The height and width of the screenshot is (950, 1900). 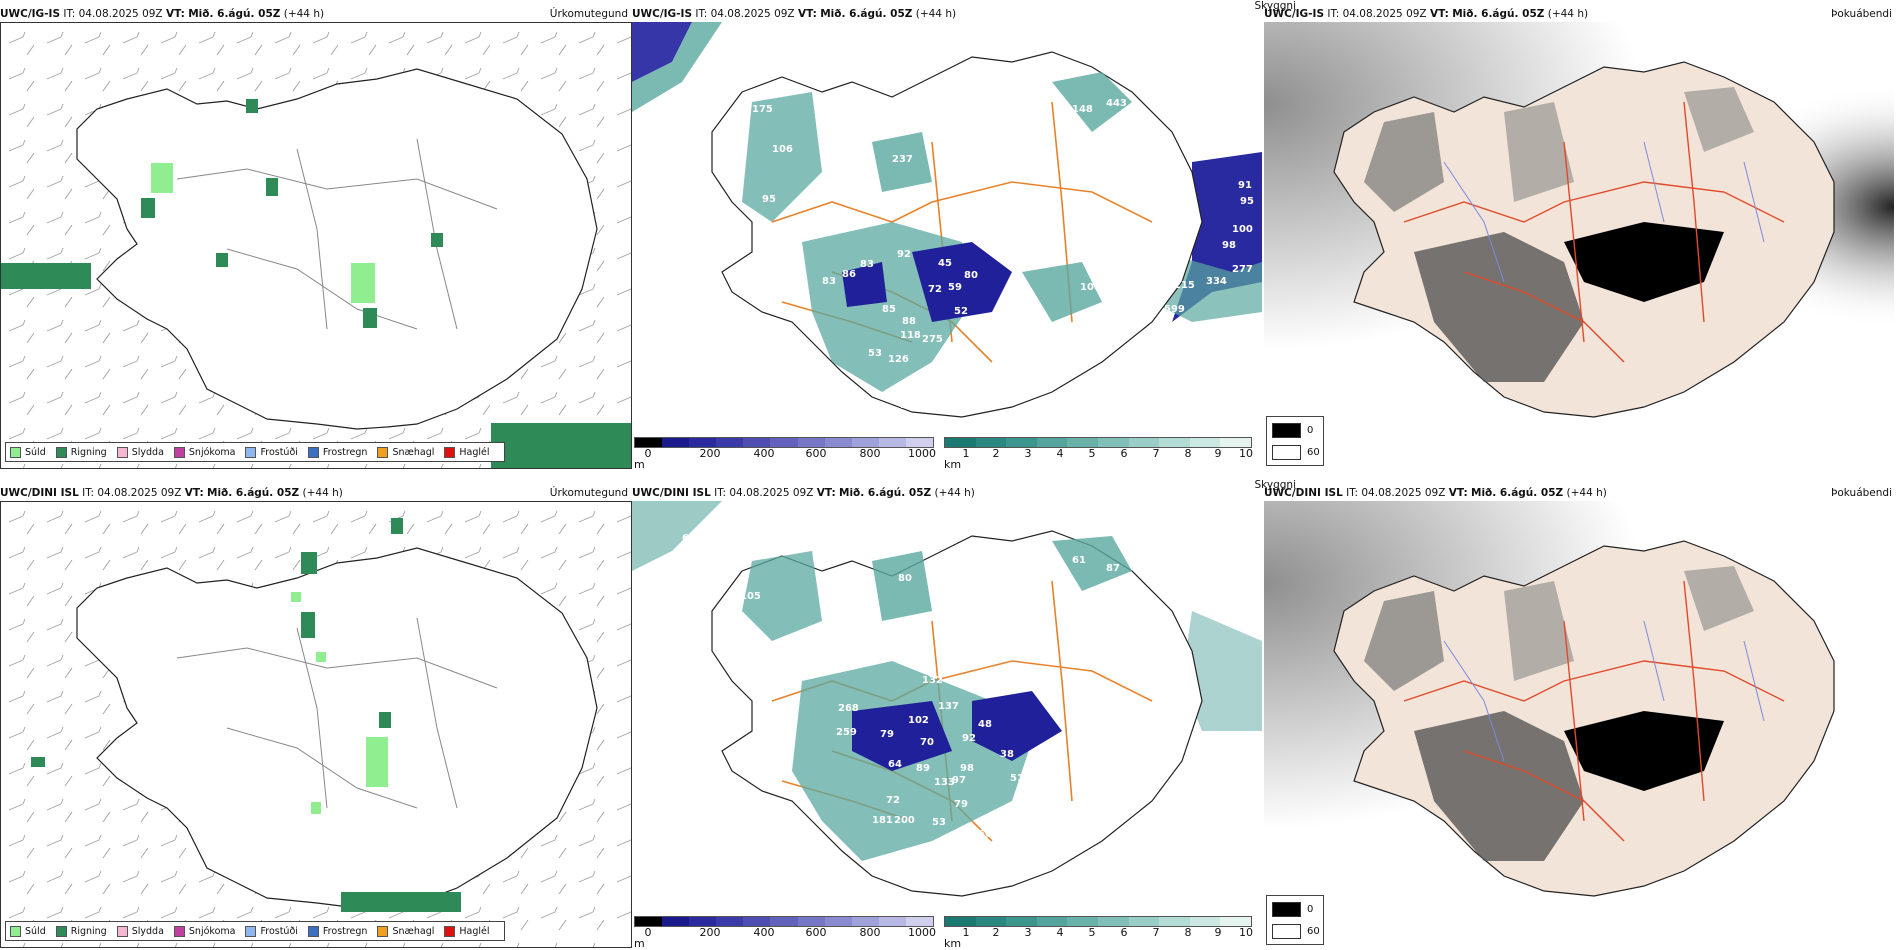 I want to click on vis-label: 52, so click(x=961, y=311).